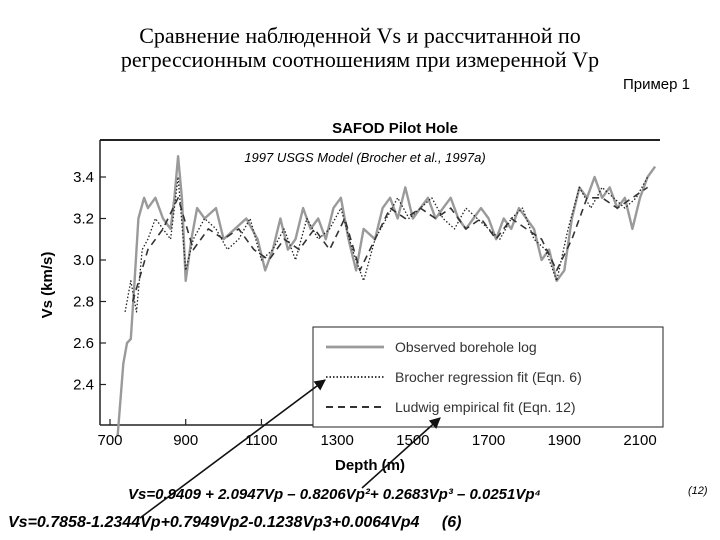  I want to click on y-tick-label: 3.2, so click(83, 219).